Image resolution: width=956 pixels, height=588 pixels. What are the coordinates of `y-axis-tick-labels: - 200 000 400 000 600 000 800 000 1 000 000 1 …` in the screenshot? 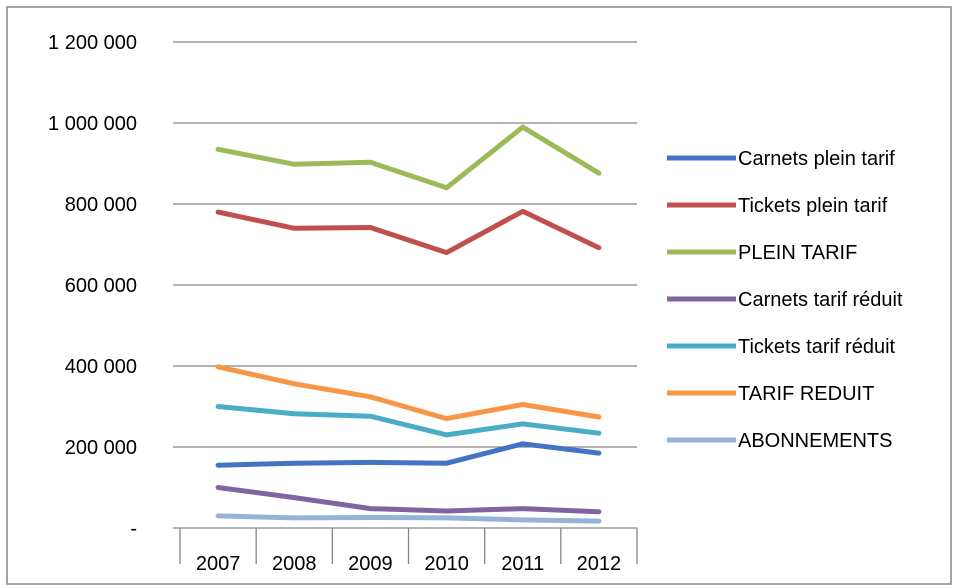 It's located at (92, 286).